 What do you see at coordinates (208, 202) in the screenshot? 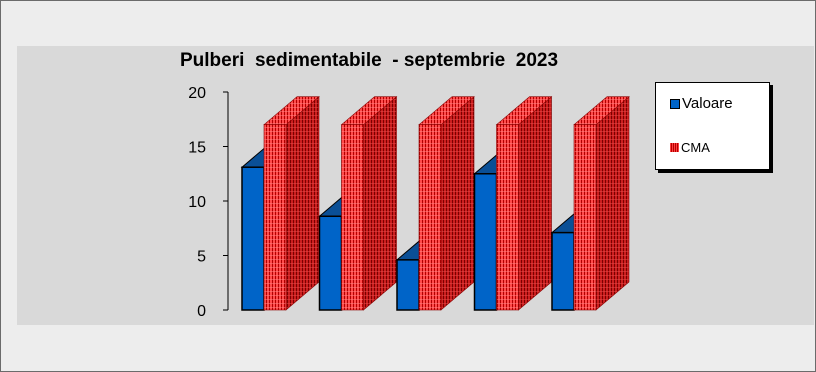
I see `y-axis: 0 5 10 15 20` at bounding box center [208, 202].